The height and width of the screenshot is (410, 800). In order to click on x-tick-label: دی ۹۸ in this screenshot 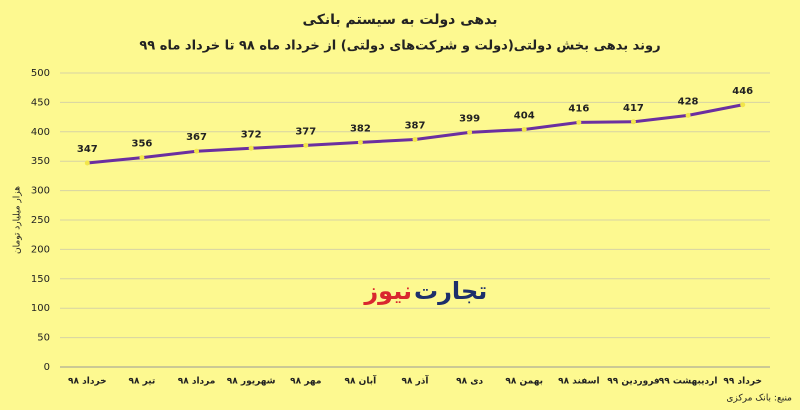, I will do `click(469, 382)`.